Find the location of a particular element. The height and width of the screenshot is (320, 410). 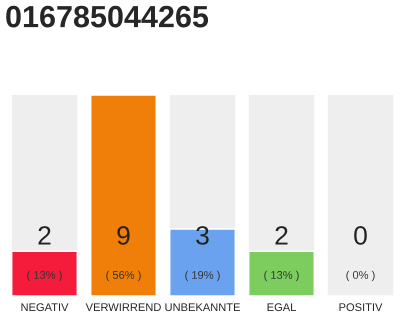

x-tick-label: UNBEKANNTE is located at coordinates (202, 307).